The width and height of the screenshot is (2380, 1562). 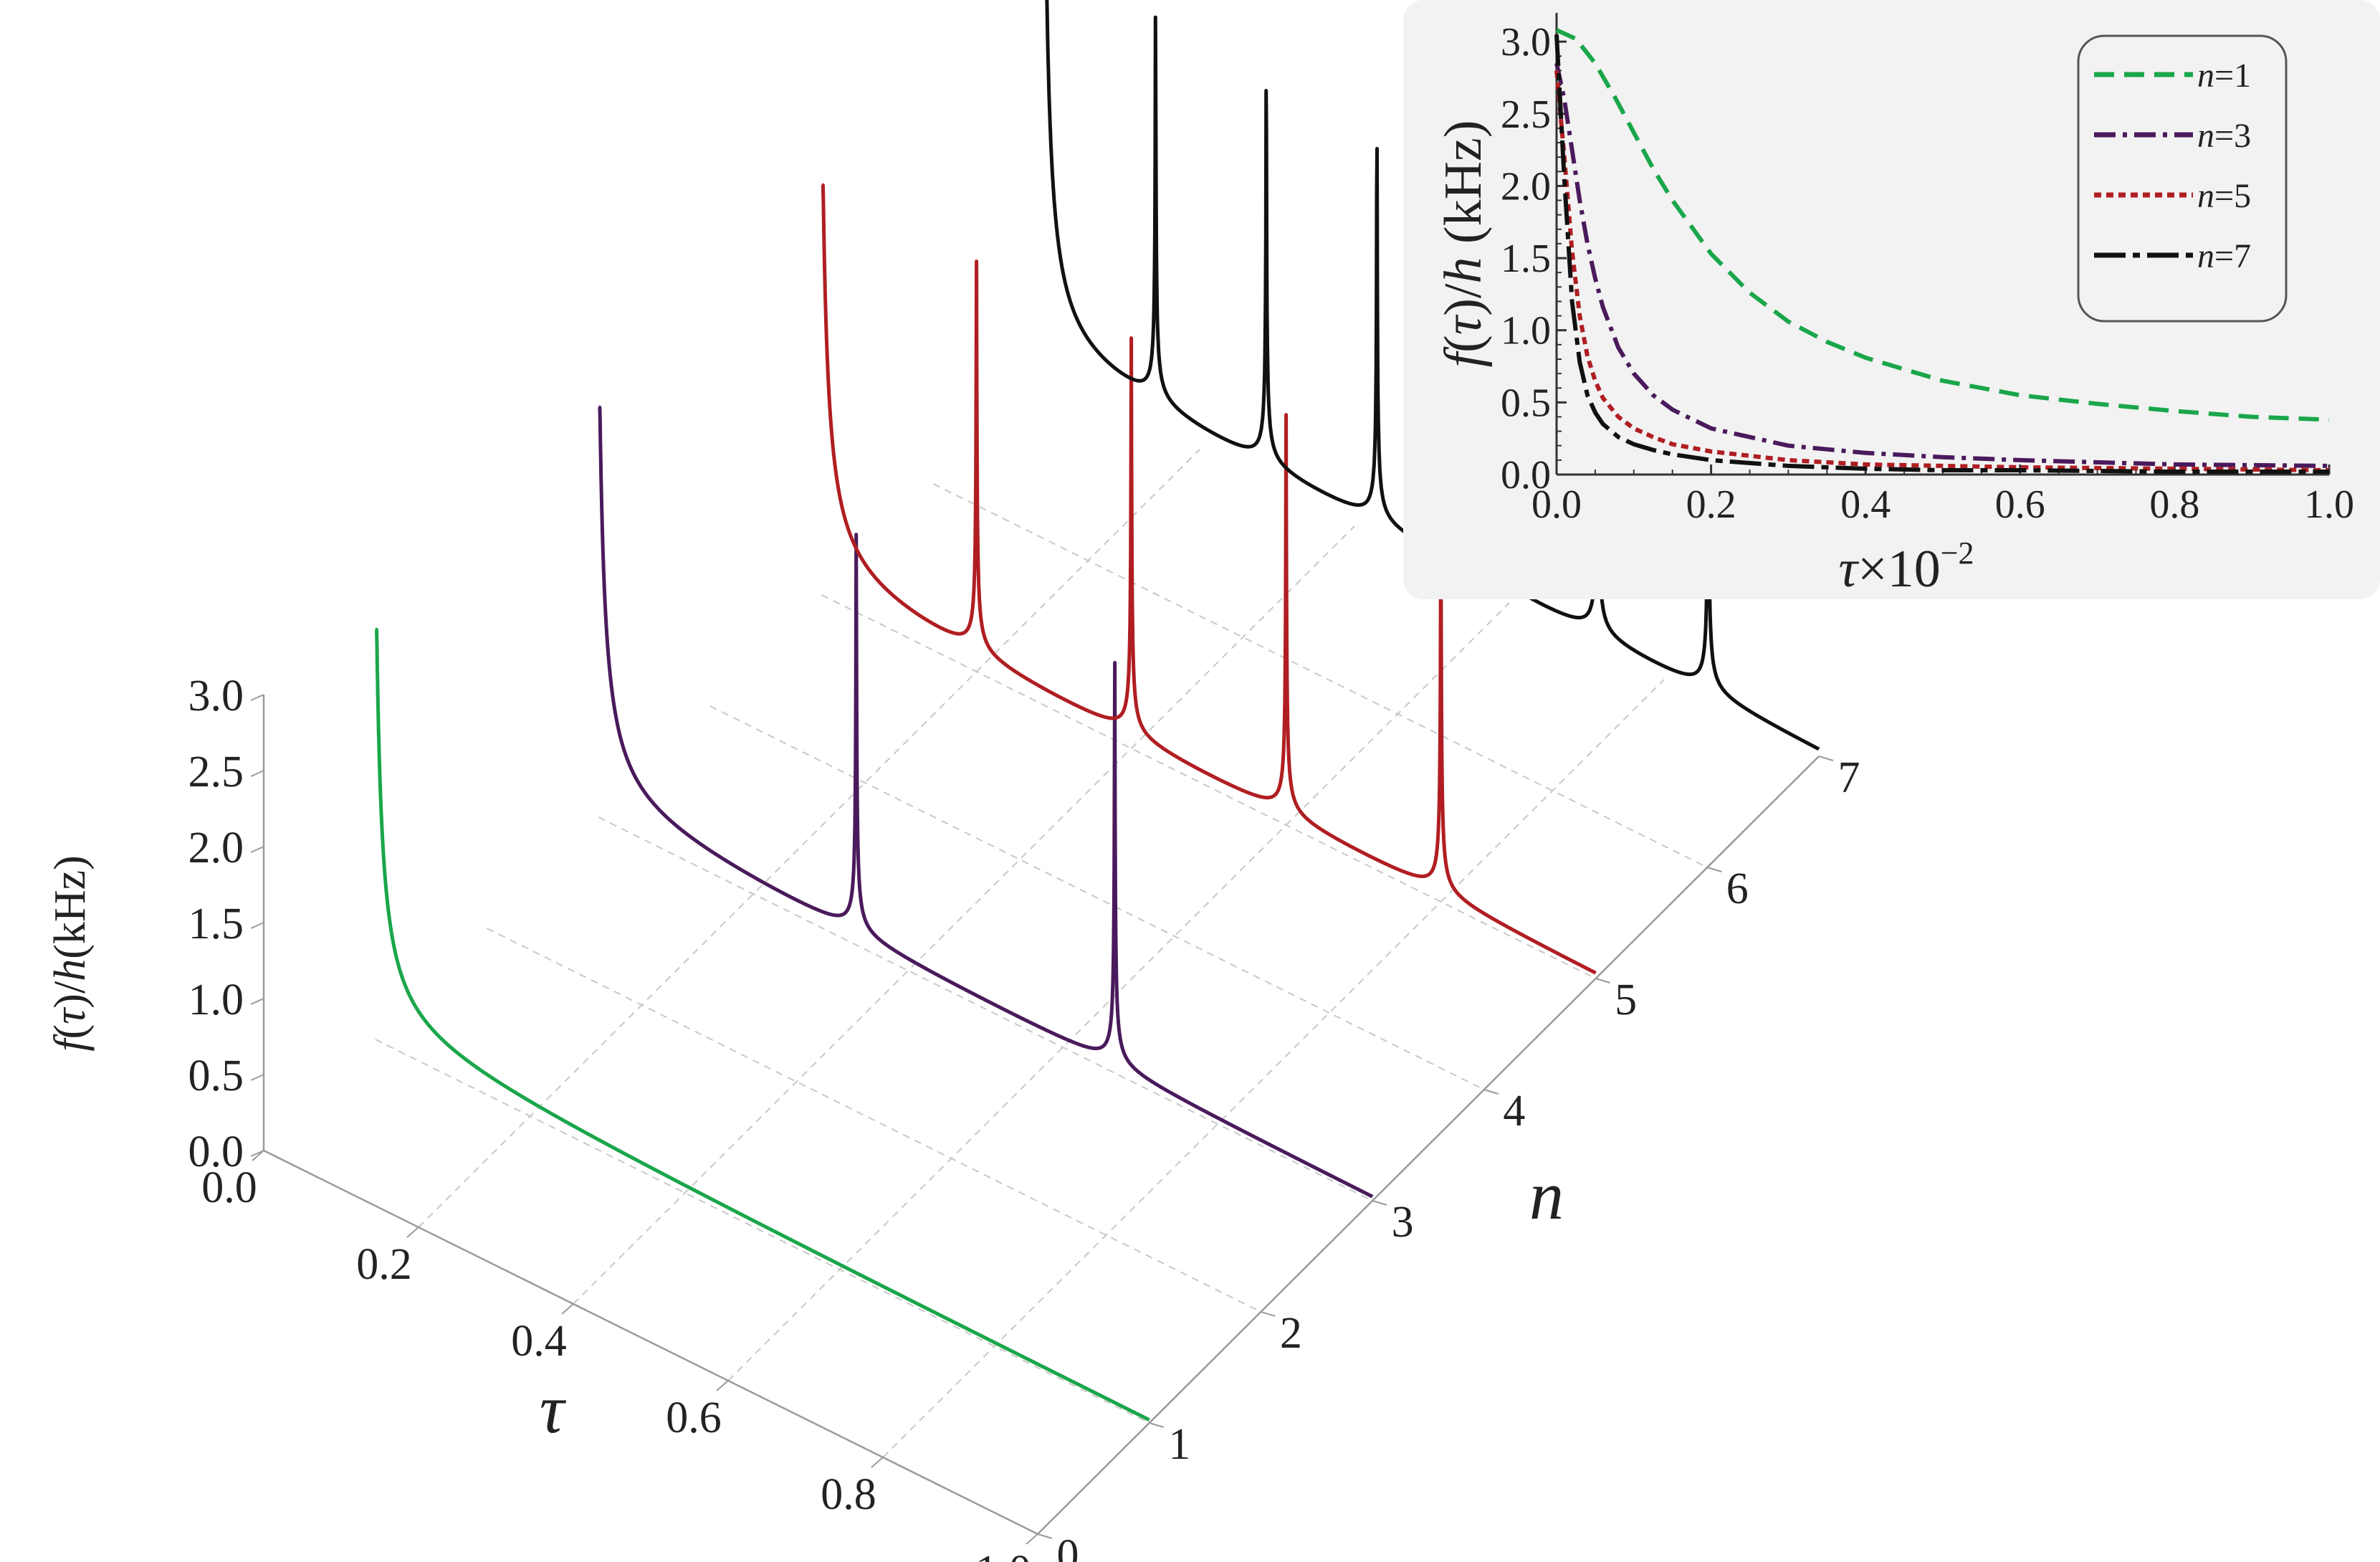 What do you see at coordinates (216, 848) in the screenshot?
I see `z-tick-label: 2.0` at bounding box center [216, 848].